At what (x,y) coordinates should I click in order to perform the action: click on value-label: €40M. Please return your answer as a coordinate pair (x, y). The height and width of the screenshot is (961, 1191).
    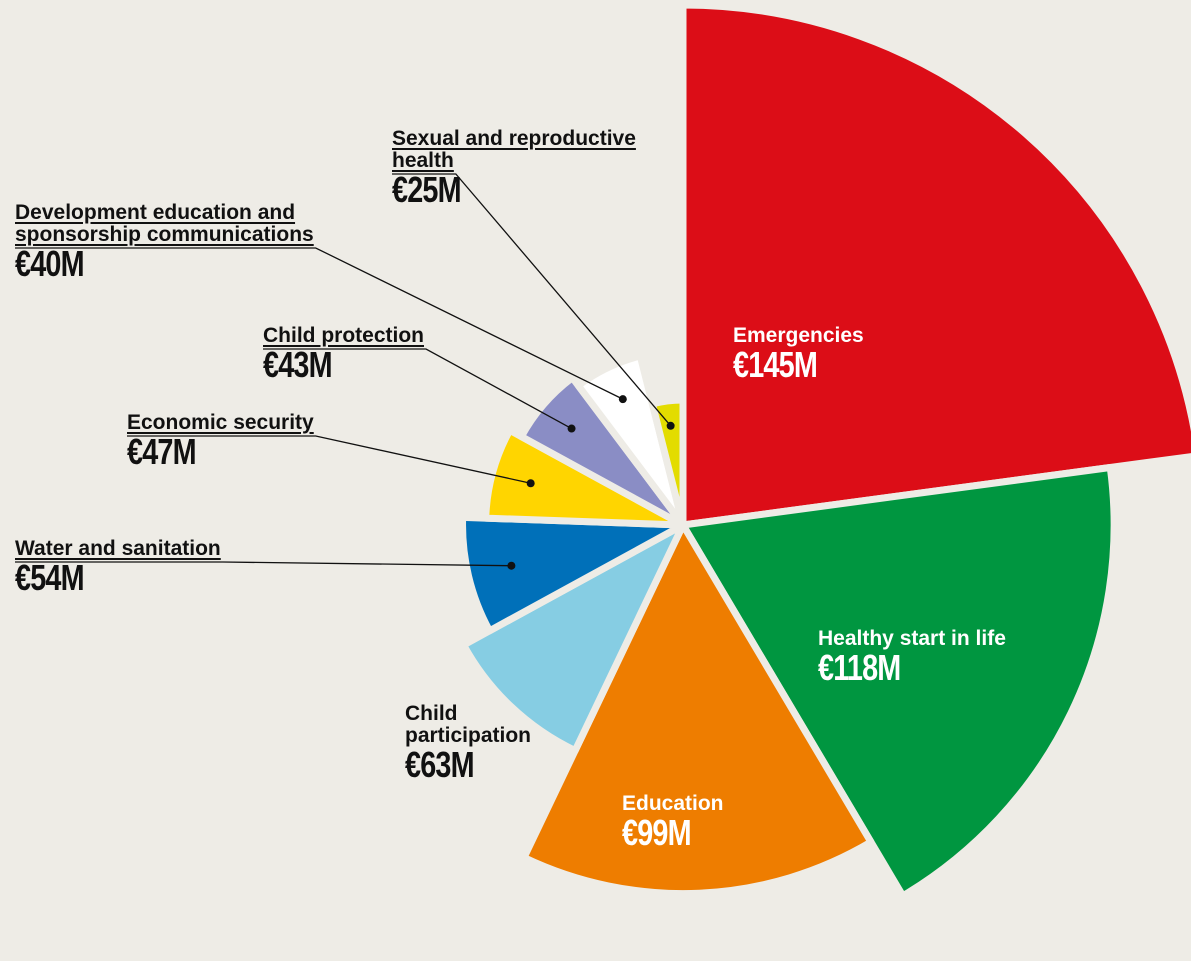
    Looking at the image, I should click on (50, 263).